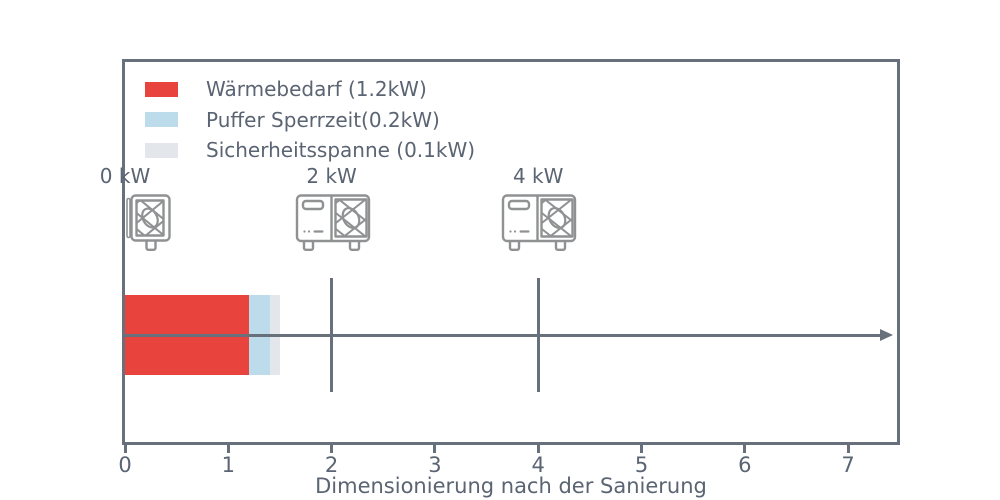 This screenshot has height=500, width=1000. I want to click on legend-item-puffer-sperrzeit: Puffer Sperrzeit(0.2kW), so click(310, 120).